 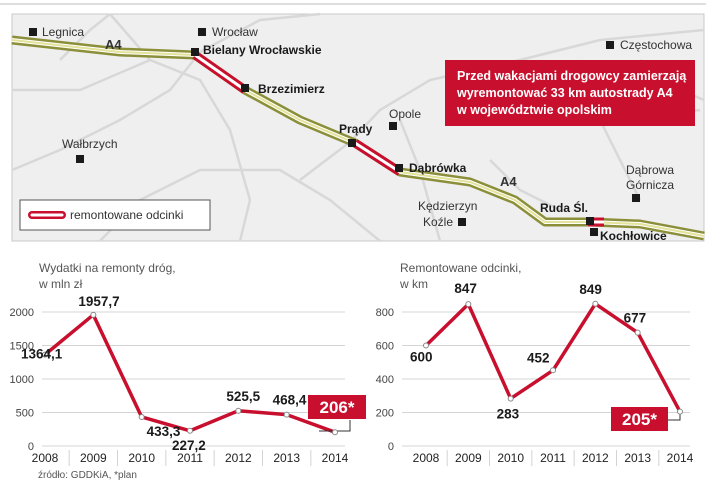 I want to click on data-label: 1957,7, so click(x=98, y=301).